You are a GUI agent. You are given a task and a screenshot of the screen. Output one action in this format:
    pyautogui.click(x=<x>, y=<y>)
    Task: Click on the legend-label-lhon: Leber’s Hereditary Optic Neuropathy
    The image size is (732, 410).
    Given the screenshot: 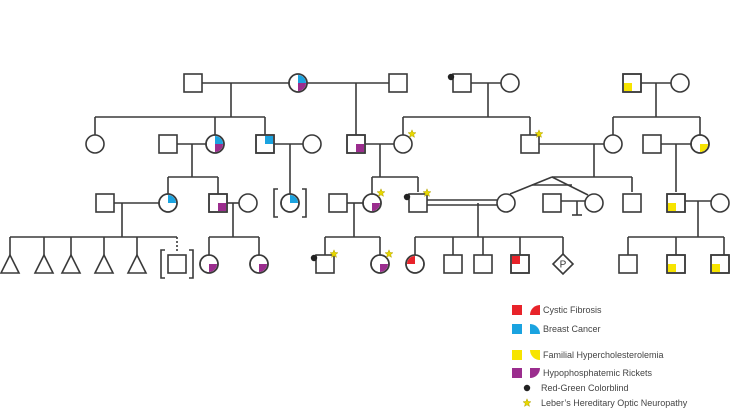 What is the action you would take?
    pyautogui.click(x=614, y=403)
    